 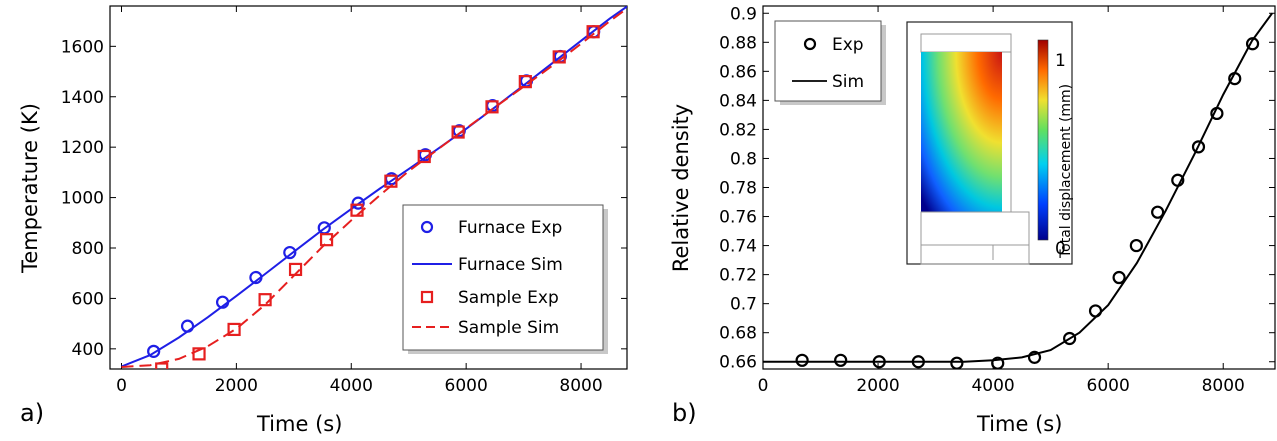 I want to click on panel-label-b: b), so click(x=684, y=413).